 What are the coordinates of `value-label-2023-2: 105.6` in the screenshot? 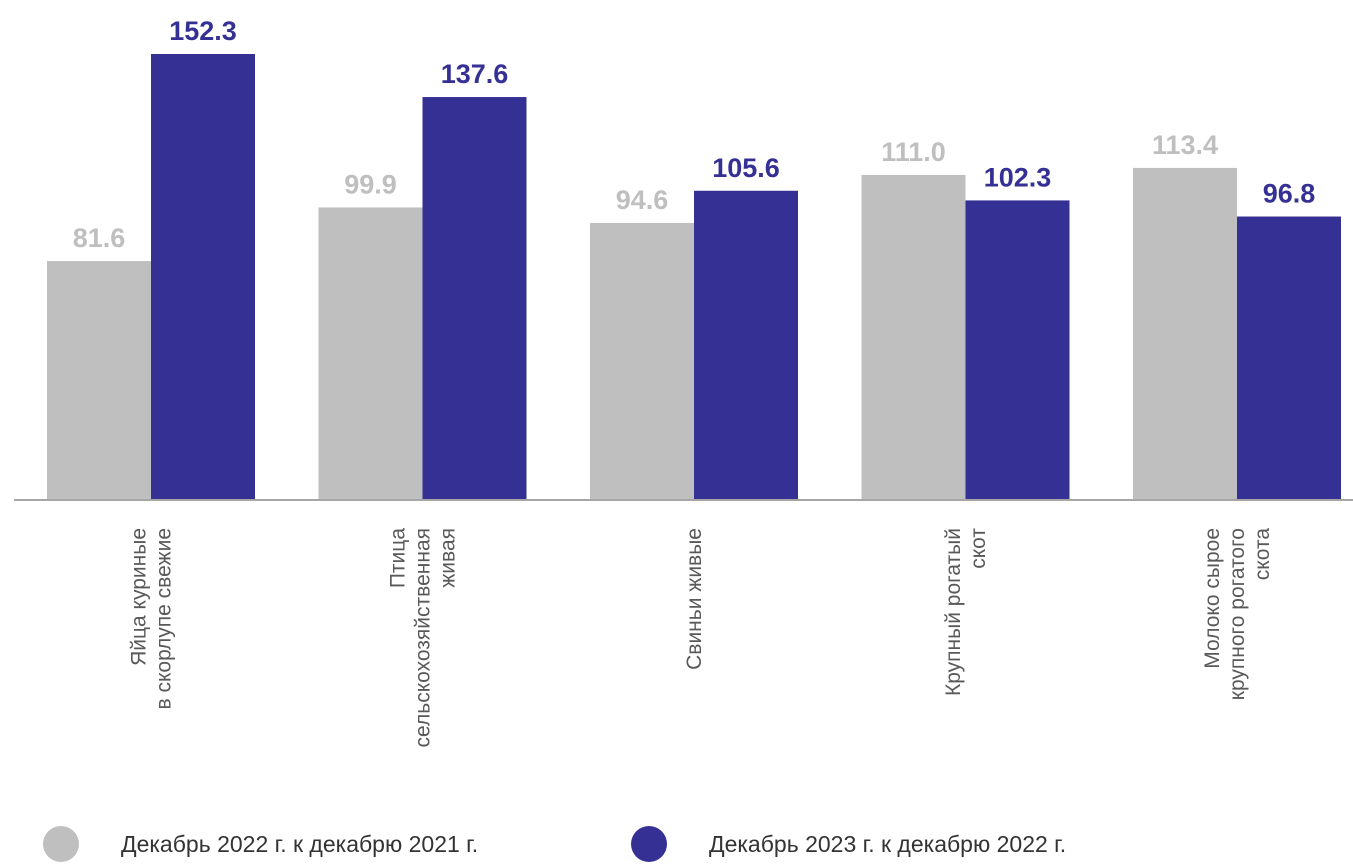 It's located at (746, 168).